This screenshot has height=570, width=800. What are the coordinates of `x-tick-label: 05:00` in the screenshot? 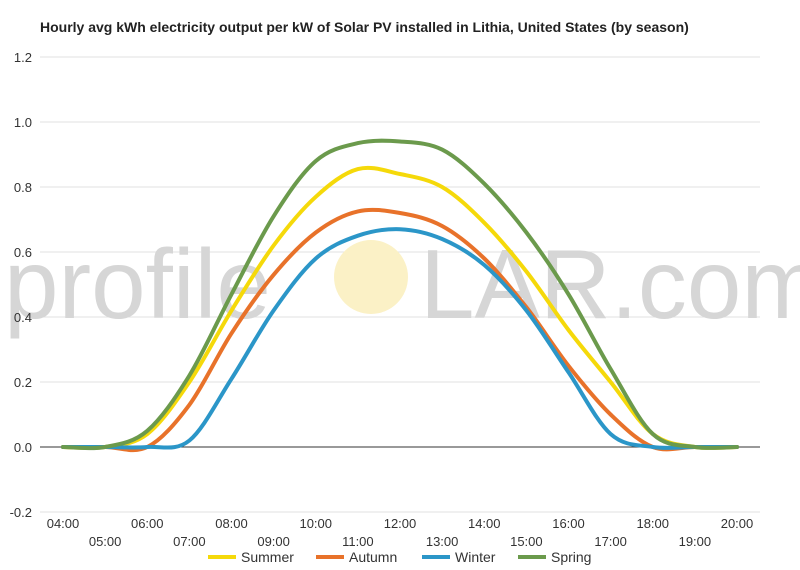 It's located at (105, 541).